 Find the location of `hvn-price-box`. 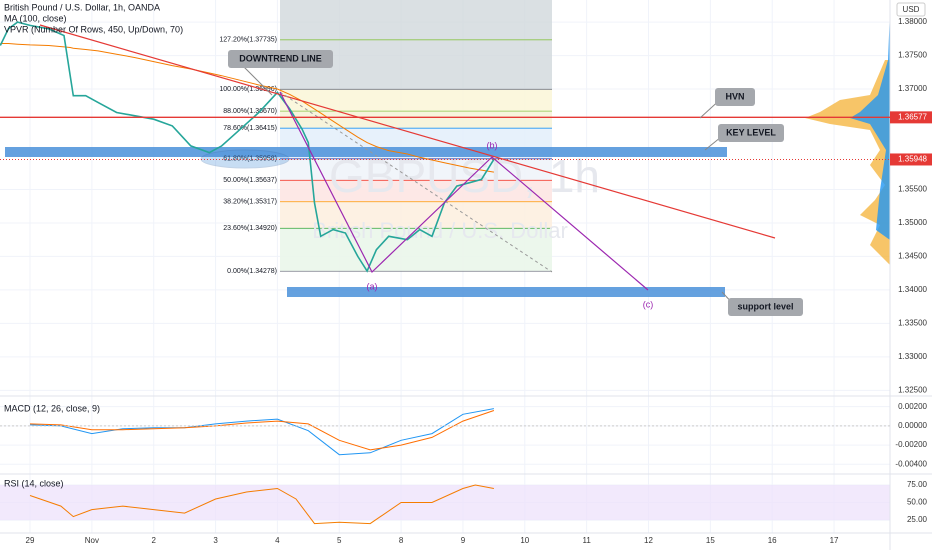

hvn-price-box is located at coordinates (911, 117).